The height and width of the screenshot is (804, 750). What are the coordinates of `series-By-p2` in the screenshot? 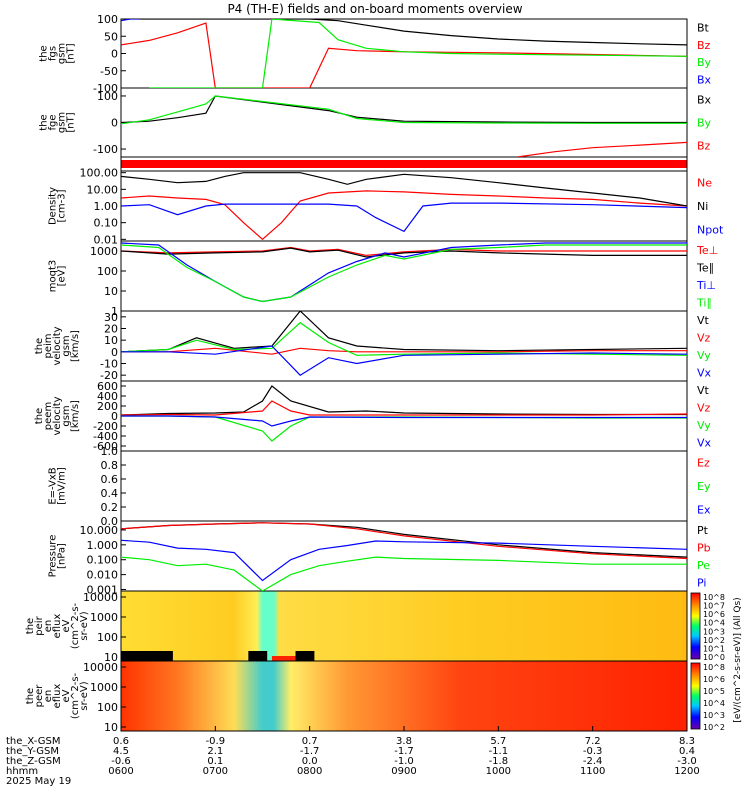 It's located at (404, 110).